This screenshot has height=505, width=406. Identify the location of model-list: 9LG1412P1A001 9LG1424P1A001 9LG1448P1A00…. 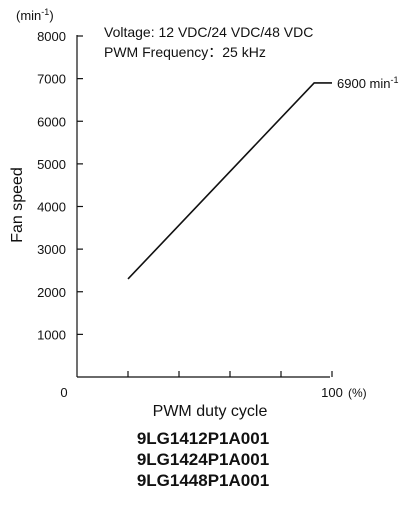
(203, 459).